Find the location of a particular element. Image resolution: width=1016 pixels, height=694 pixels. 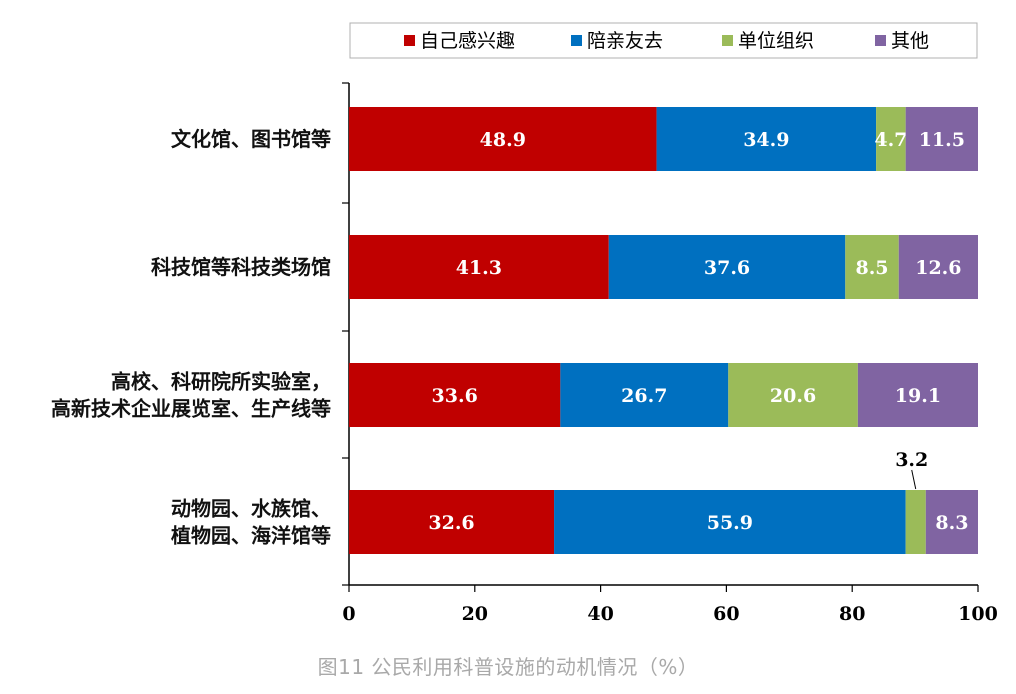

category-label: 高校、科研院所实验室， is located at coordinates (221, 382).